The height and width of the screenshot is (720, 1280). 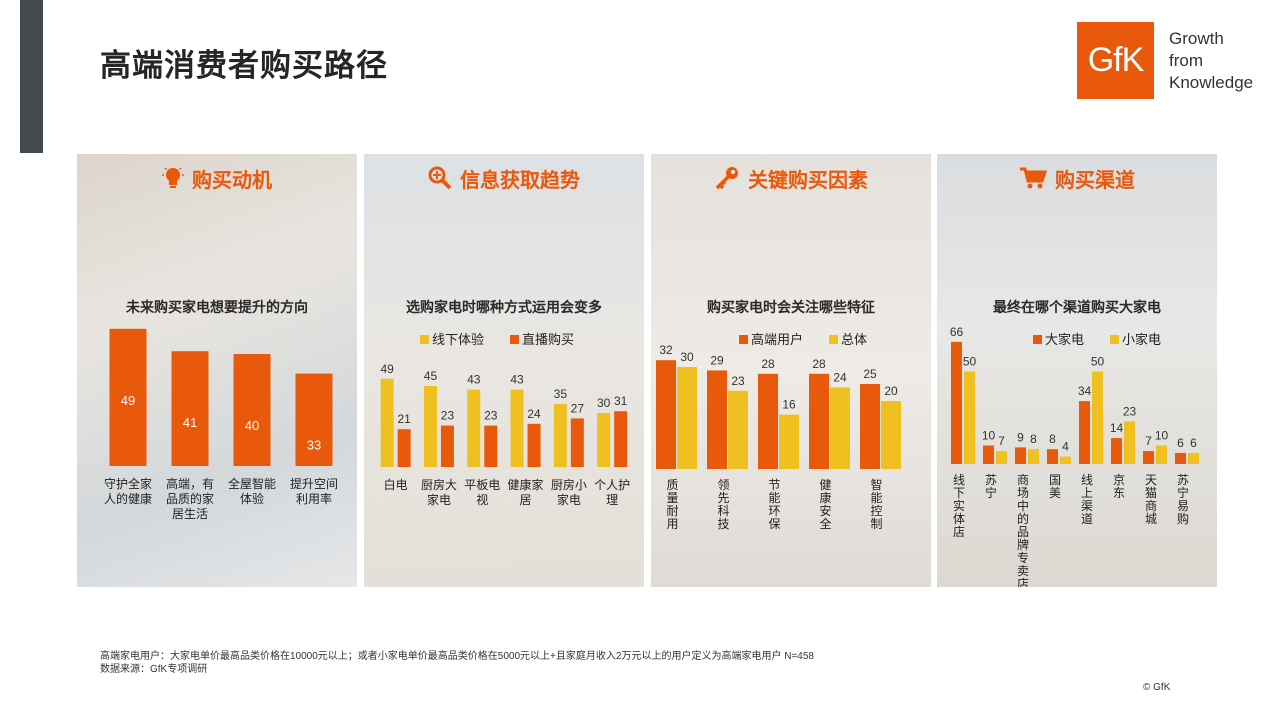 What do you see at coordinates (991, 486) in the screenshot?
I see `category-label: 苏宁` at bounding box center [991, 486].